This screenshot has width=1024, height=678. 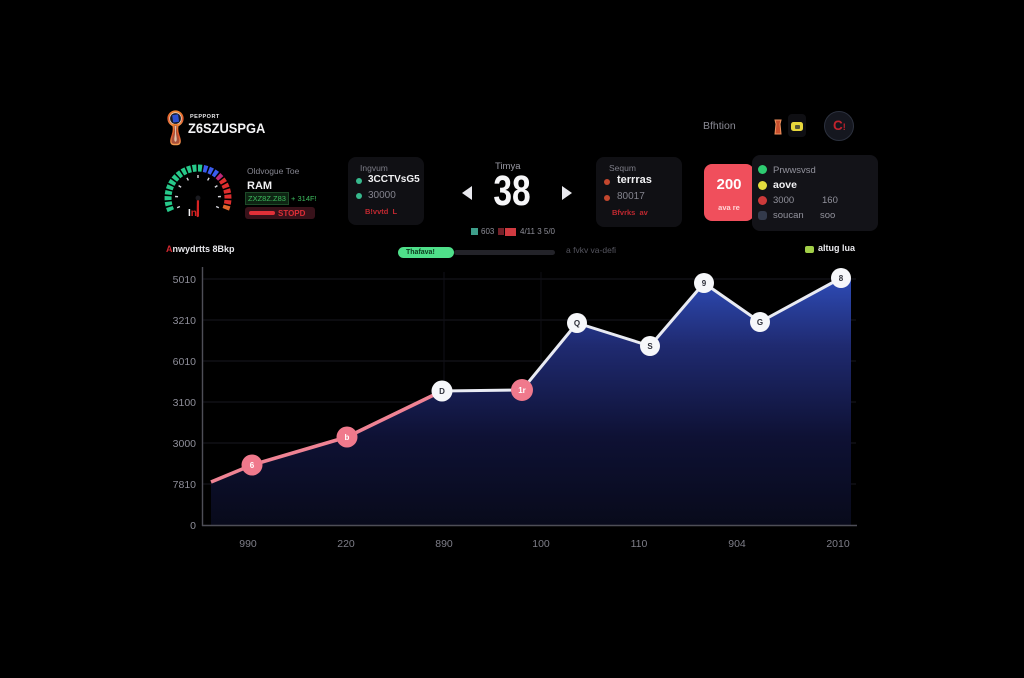 I want to click on svg-text: Q, so click(x=577, y=323).